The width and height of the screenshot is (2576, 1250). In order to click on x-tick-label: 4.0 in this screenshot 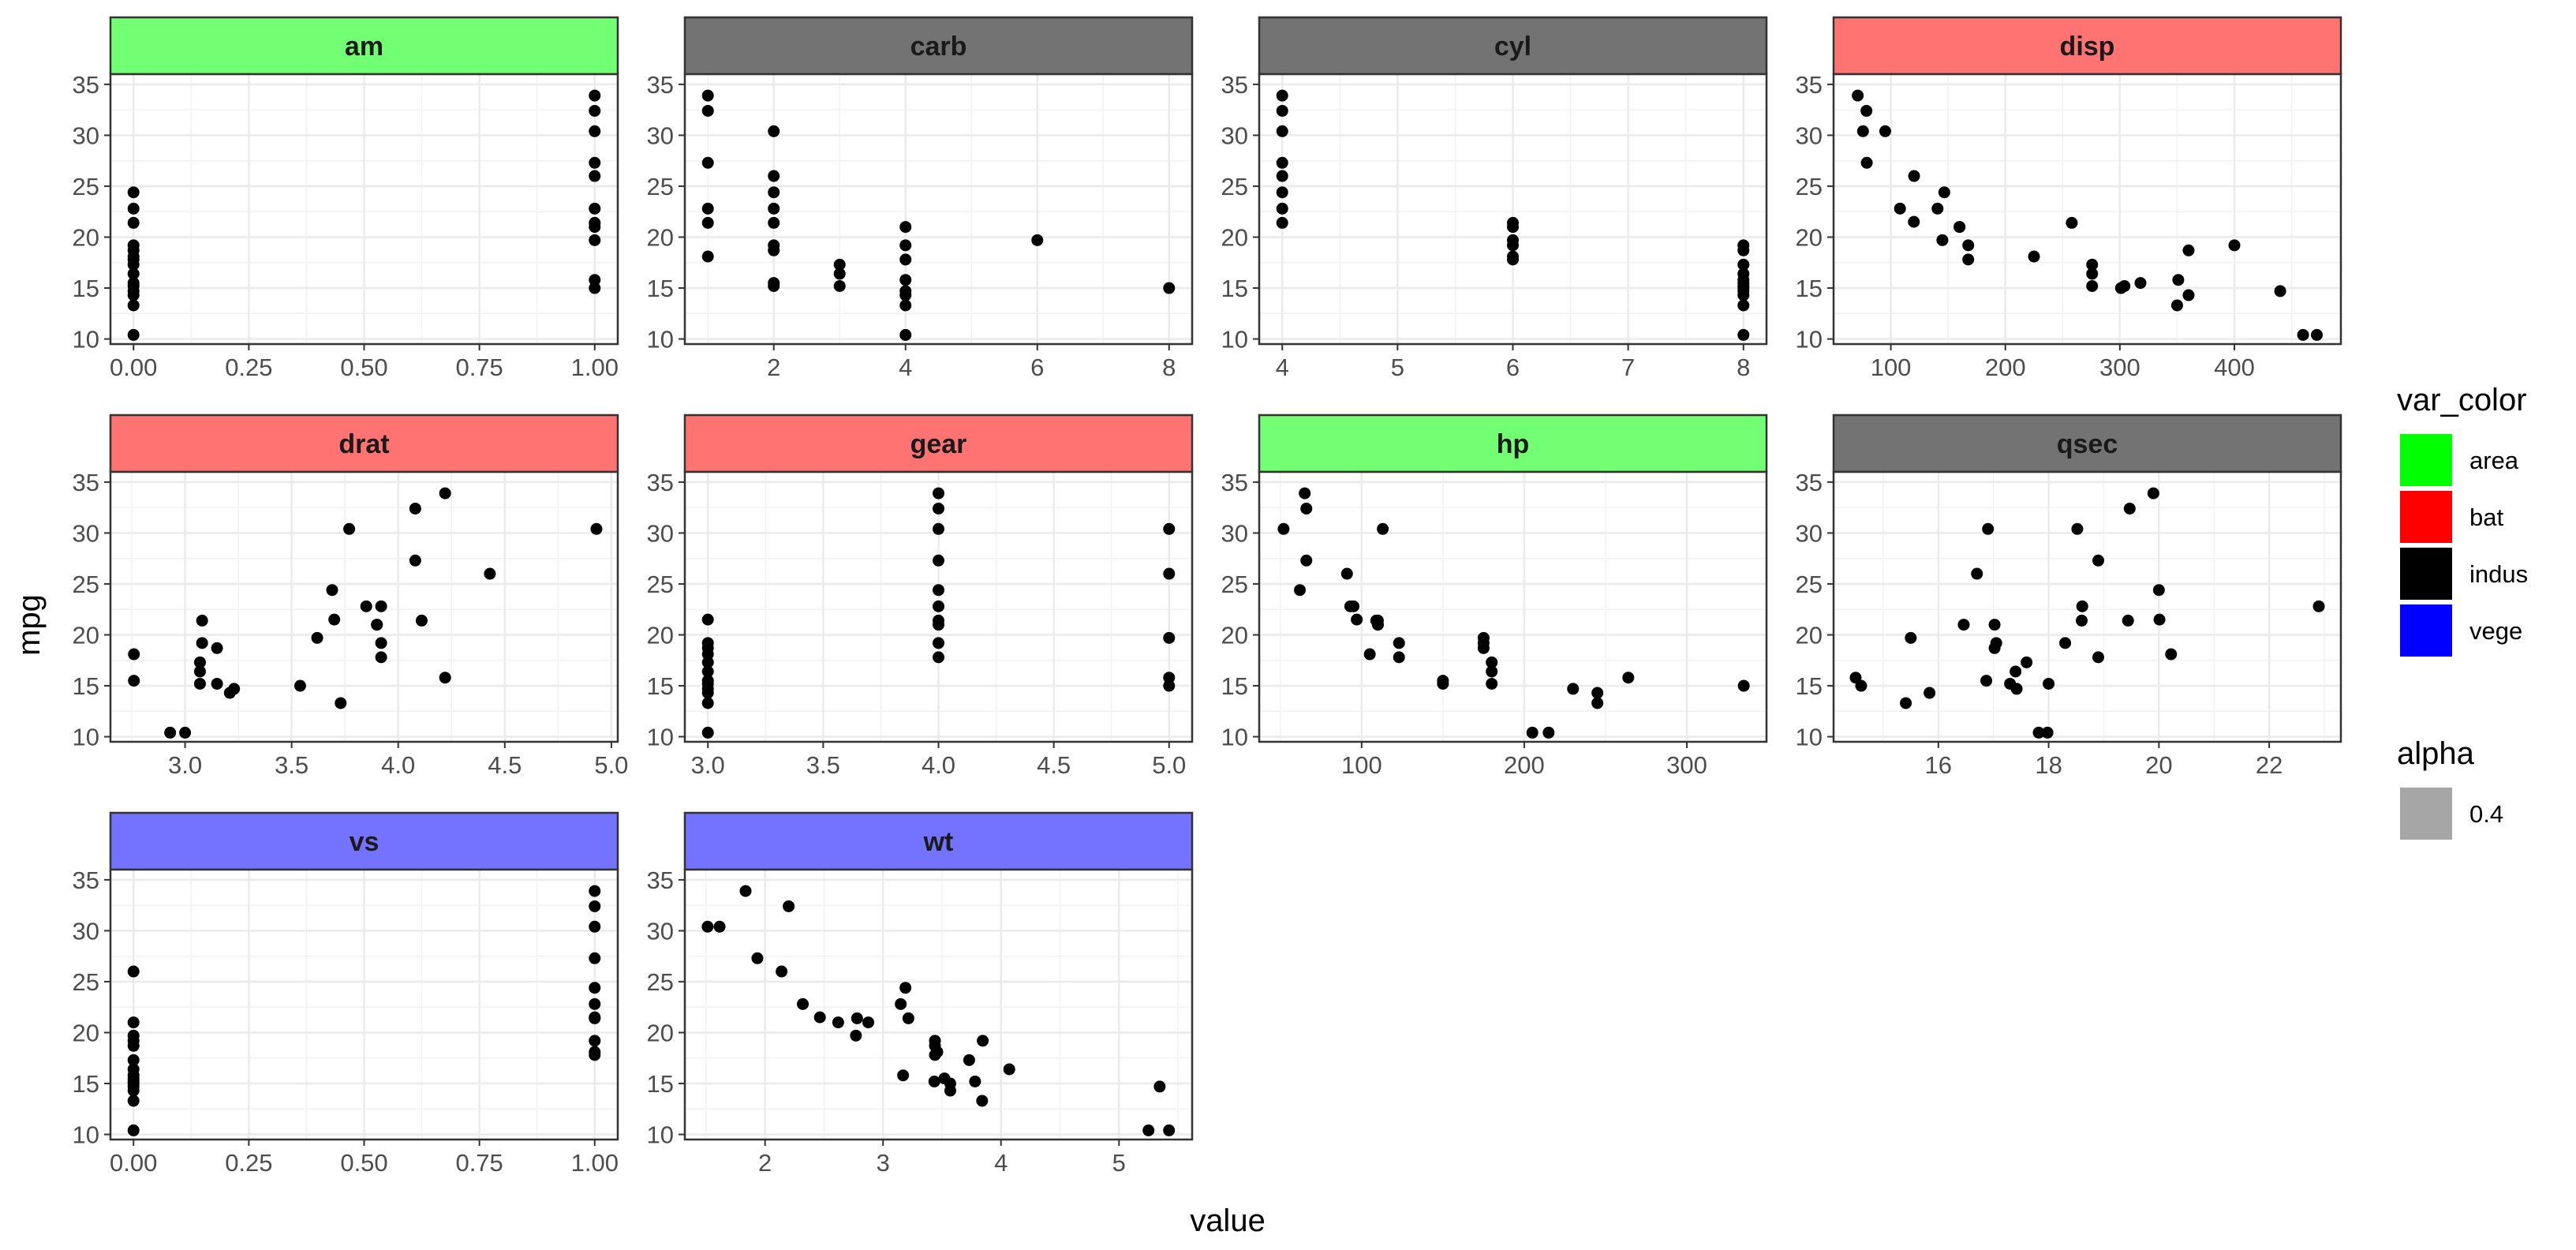, I will do `click(398, 765)`.